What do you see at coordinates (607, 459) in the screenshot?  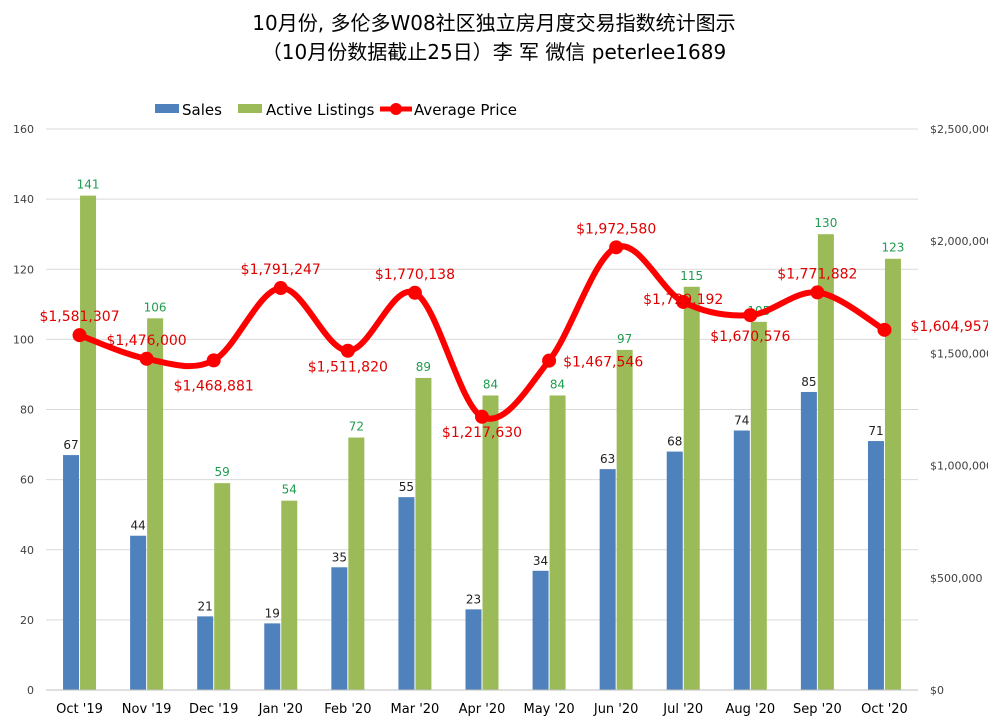 I see `data-label-sales: 63` at bounding box center [607, 459].